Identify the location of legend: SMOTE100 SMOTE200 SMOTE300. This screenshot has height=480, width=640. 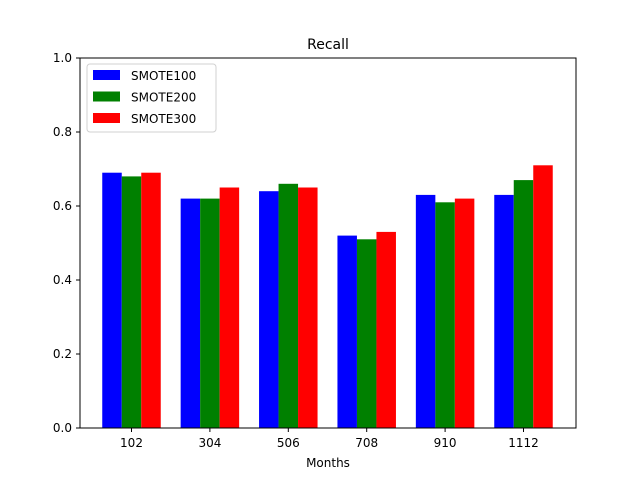
(151, 98).